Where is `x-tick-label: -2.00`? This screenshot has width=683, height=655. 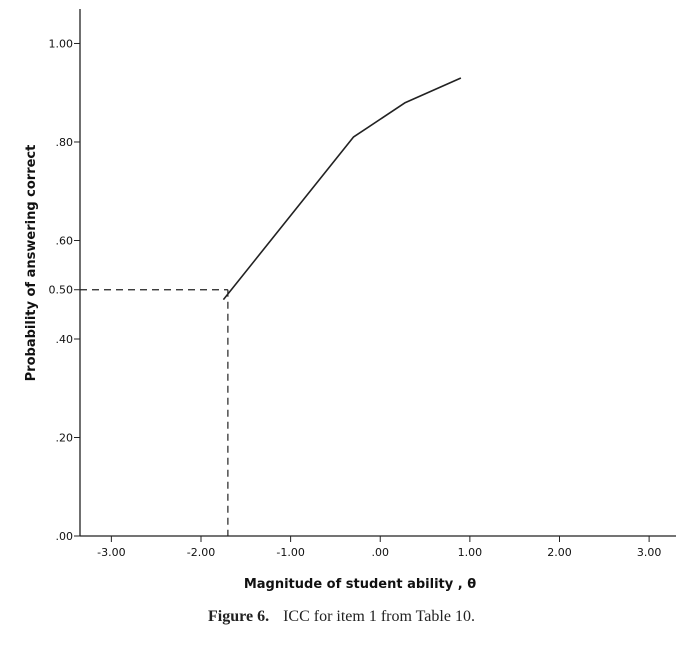
x-tick-label: -2.00 is located at coordinates (201, 552).